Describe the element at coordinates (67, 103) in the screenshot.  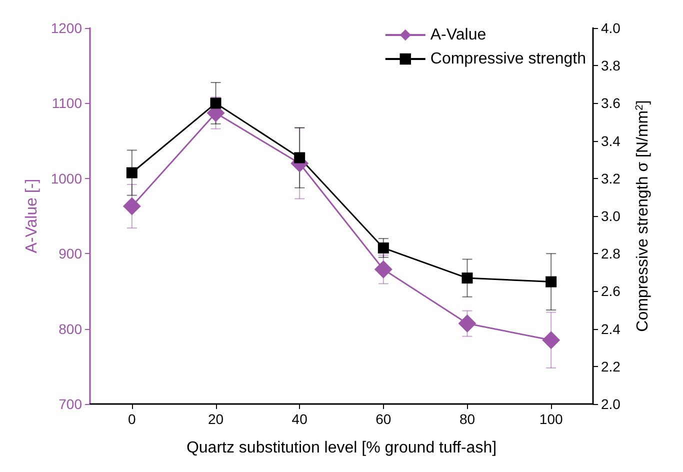
I see `y-tick-label: 1100` at that location.